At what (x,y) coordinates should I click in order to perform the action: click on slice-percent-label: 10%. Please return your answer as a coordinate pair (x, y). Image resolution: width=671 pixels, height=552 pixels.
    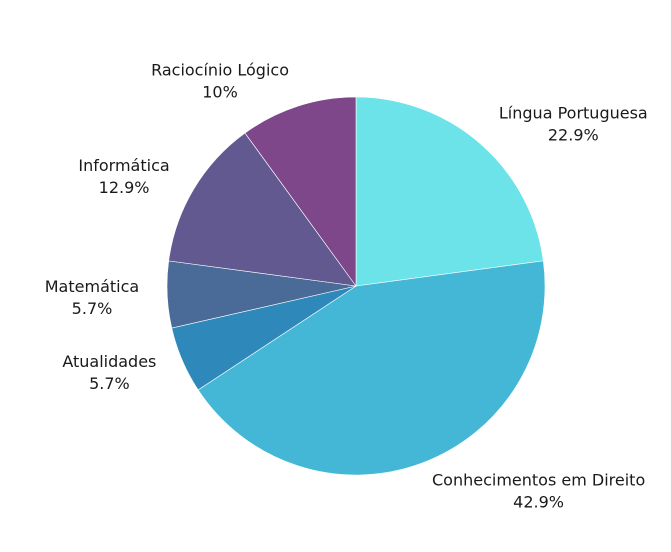
    Looking at the image, I should click on (220, 92).